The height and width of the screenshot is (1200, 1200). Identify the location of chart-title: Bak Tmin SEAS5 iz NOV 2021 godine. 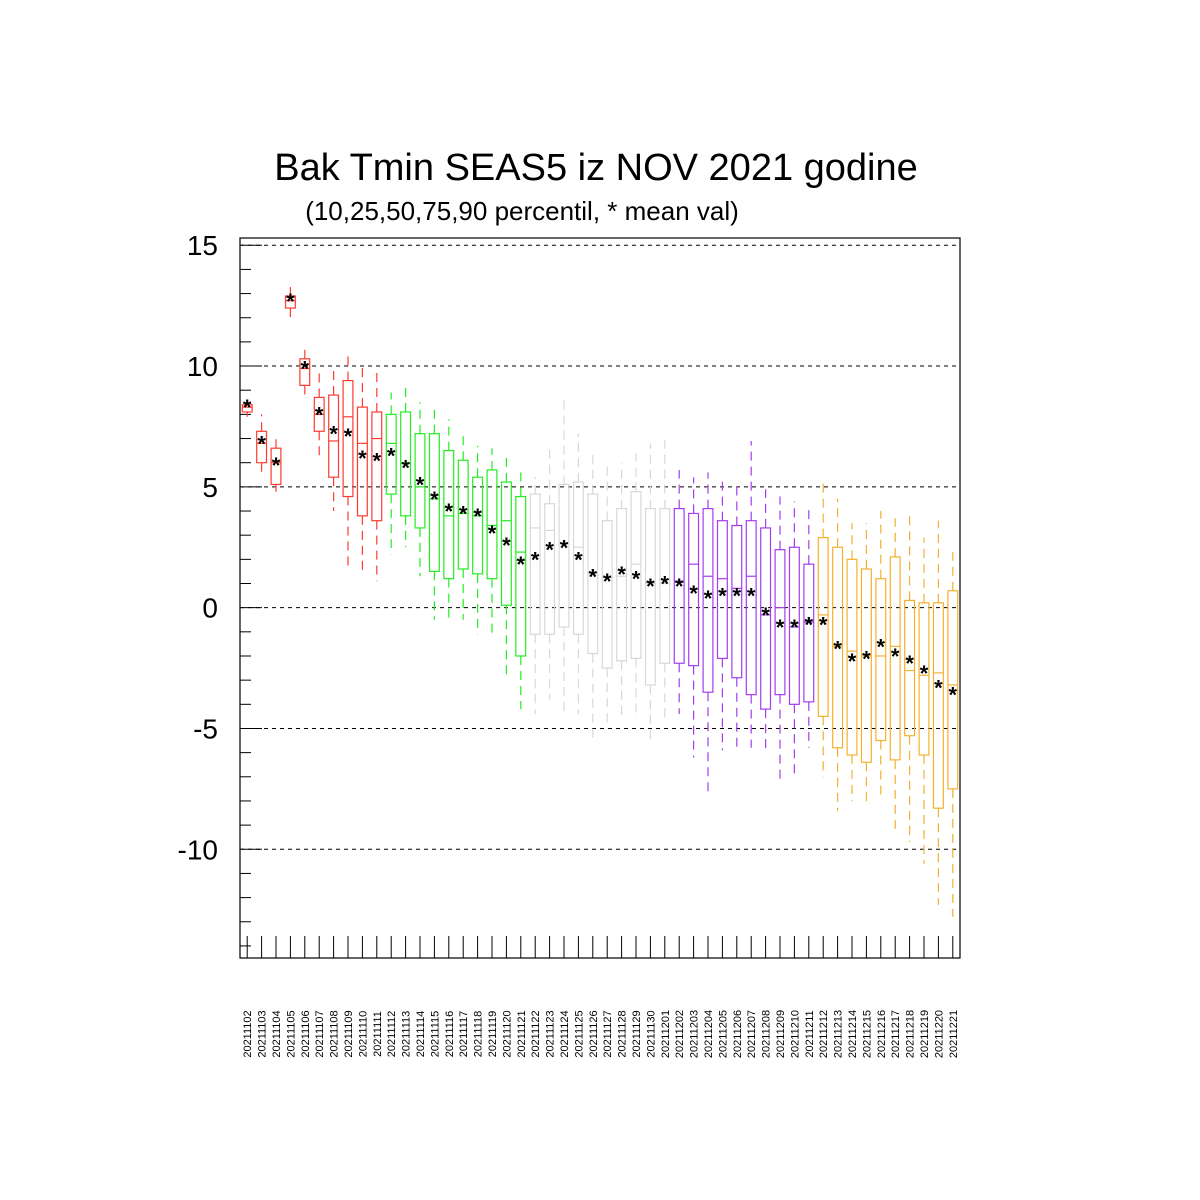
(596, 168).